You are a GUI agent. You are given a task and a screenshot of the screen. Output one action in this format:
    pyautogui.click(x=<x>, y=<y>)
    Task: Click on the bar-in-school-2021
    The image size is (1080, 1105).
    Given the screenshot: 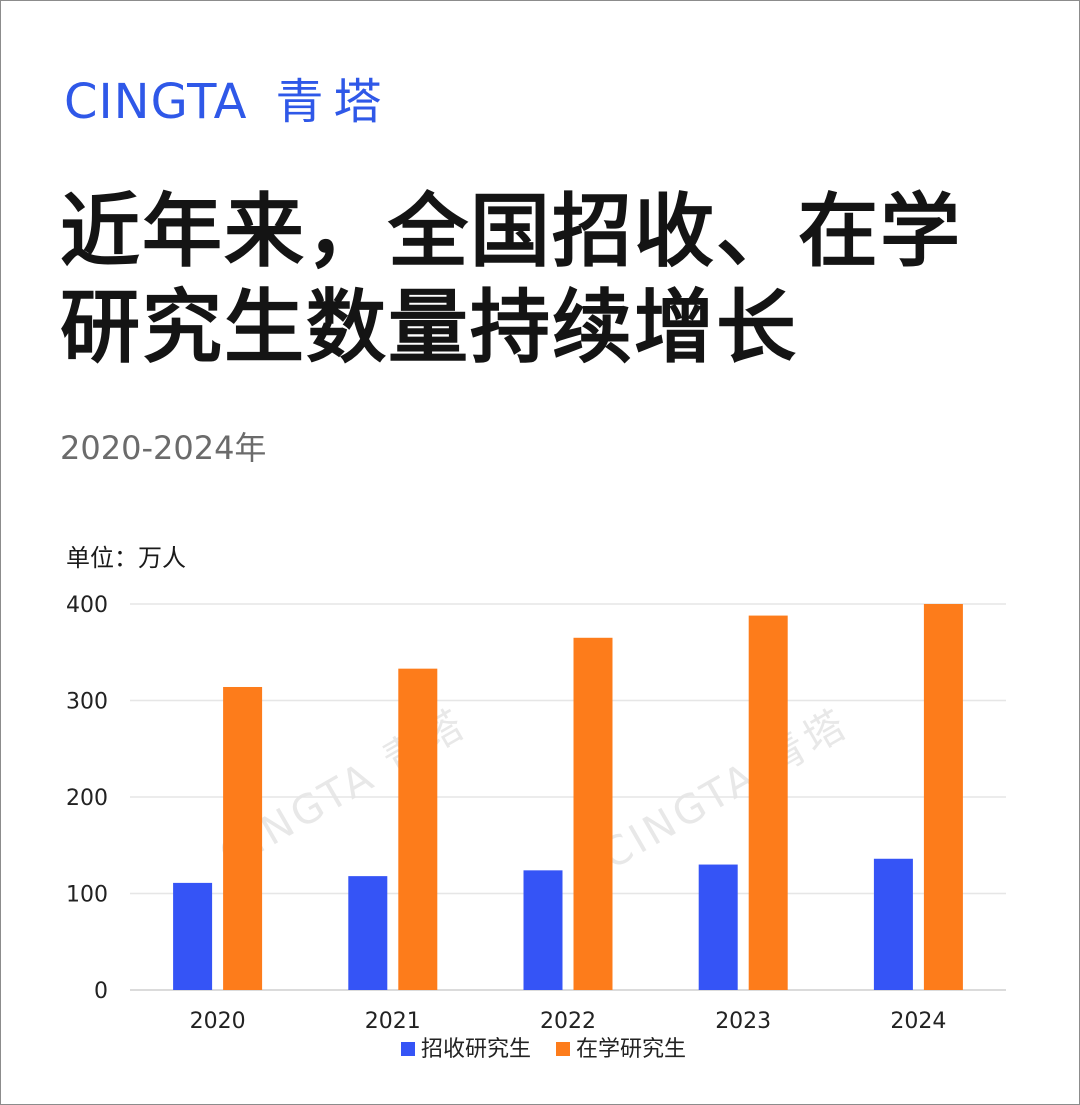 What is the action you would take?
    pyautogui.click(x=418, y=829)
    